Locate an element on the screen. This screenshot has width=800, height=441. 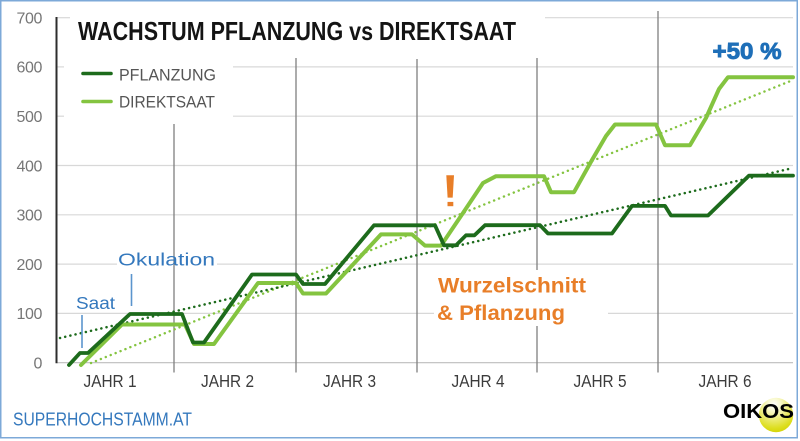
svg-text: JAHR 5 is located at coordinates (600, 381).